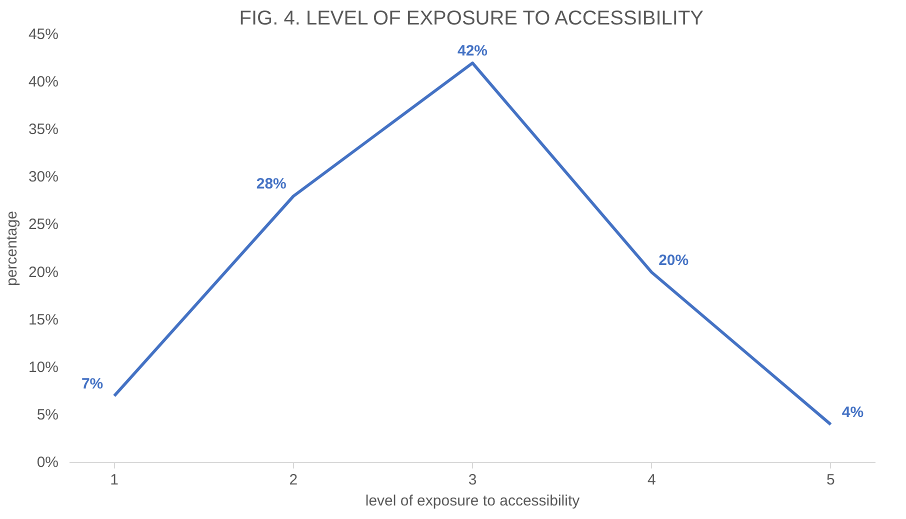 This screenshot has height=519, width=906. What do you see at coordinates (11, 248) in the screenshot?
I see `y-axis-title: percentage` at bounding box center [11, 248].